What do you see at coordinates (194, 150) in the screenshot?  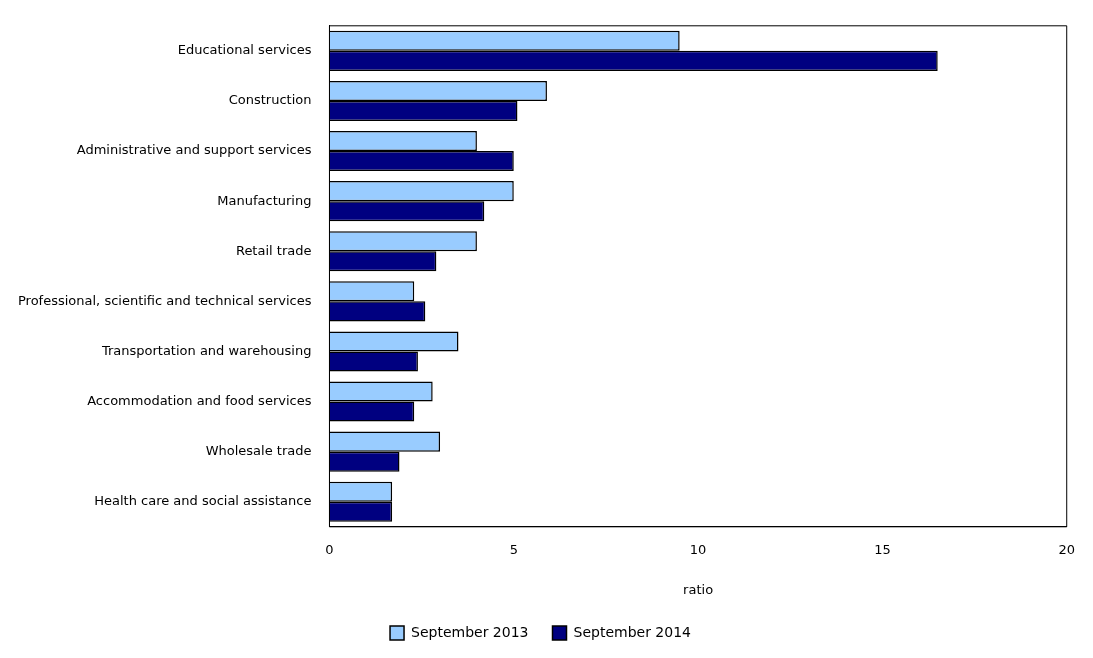 I see `y-tick-label: Administrative and support services` at bounding box center [194, 150].